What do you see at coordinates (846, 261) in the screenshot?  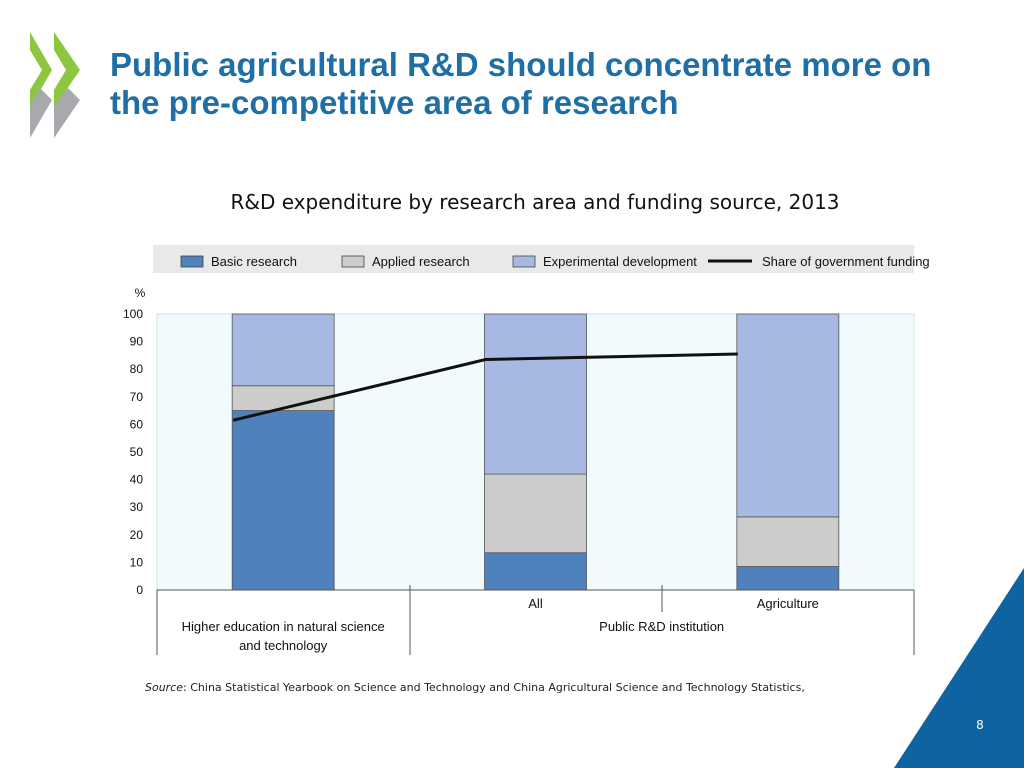 I see `legend-label: Share of government funding` at bounding box center [846, 261].